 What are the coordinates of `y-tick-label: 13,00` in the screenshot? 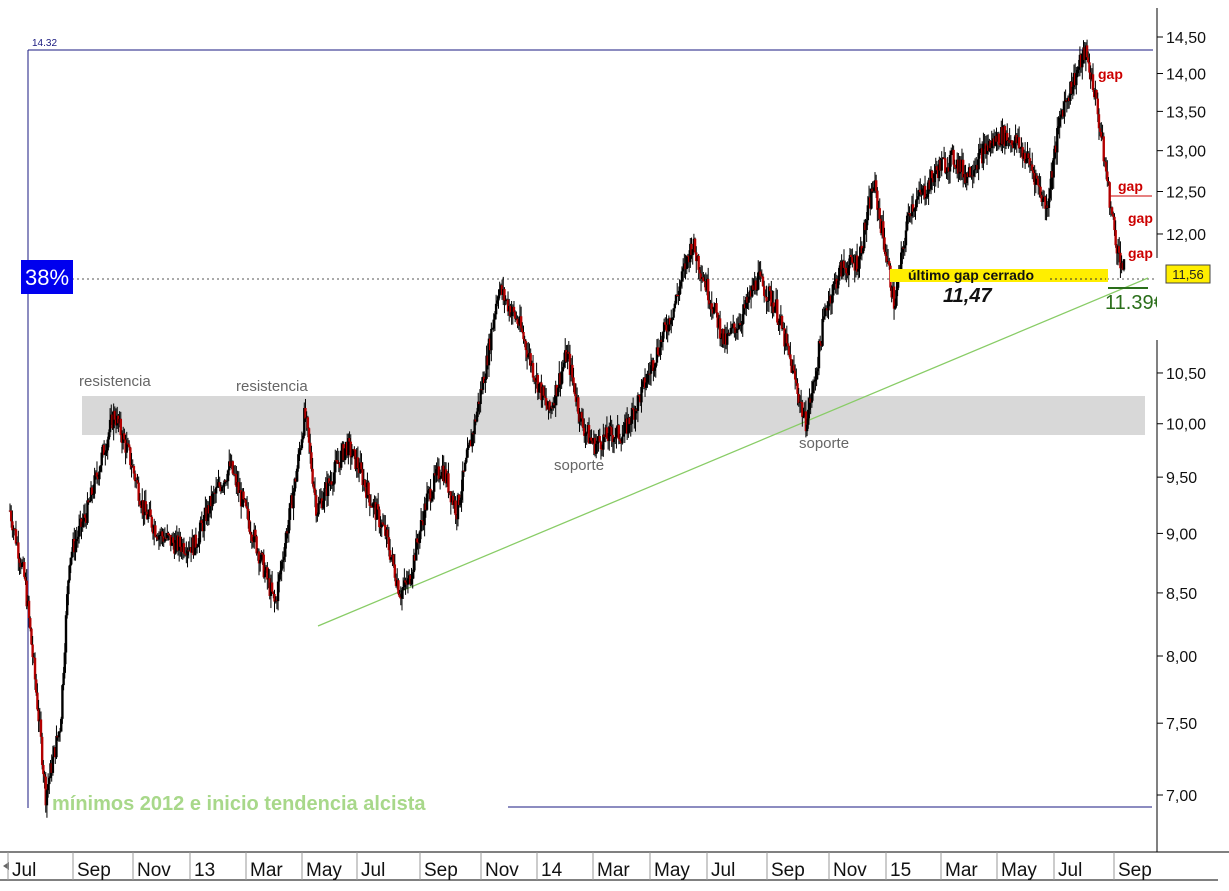 It's located at (1186, 152).